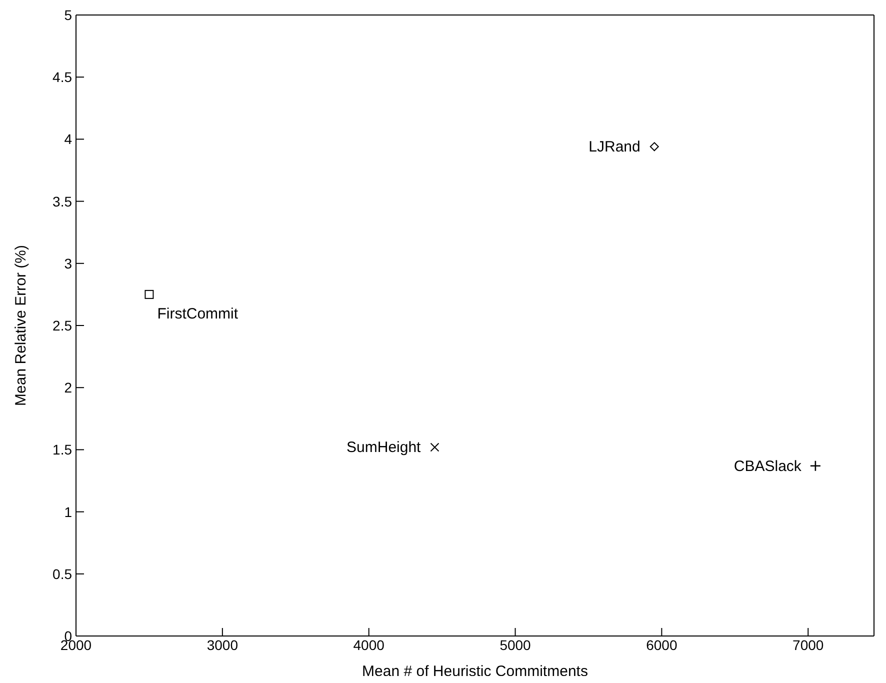  I want to click on x-axis-title: Mean # of Heuristic Commitments, so click(475, 671).